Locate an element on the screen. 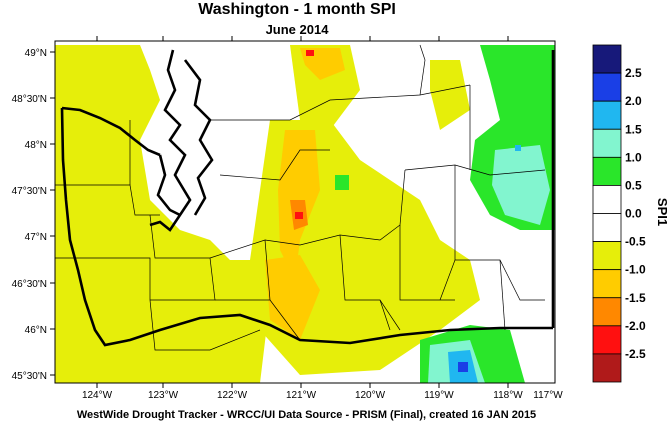  colorbar-tick-label: -1.0 is located at coordinates (635, 270).